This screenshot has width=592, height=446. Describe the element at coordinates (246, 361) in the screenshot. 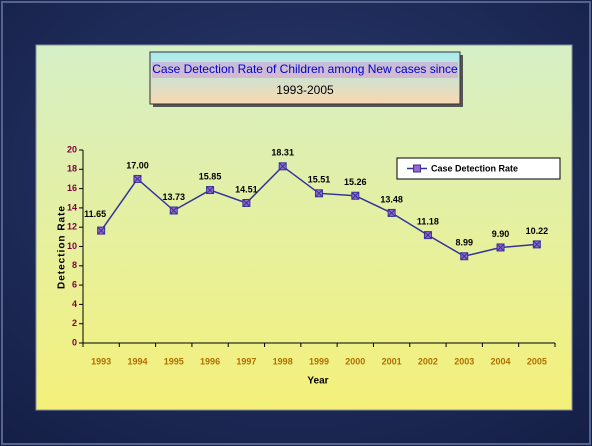

I see `x-tick-label: 1997` at that location.